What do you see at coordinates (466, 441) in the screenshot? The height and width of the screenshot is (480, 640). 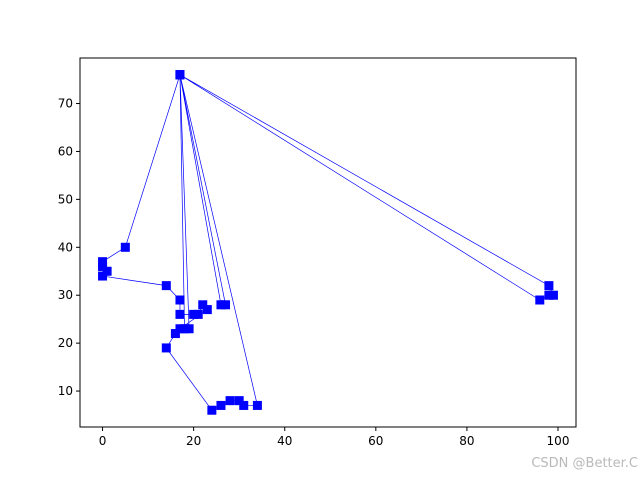 I see `x-tick-label: 80` at bounding box center [466, 441].